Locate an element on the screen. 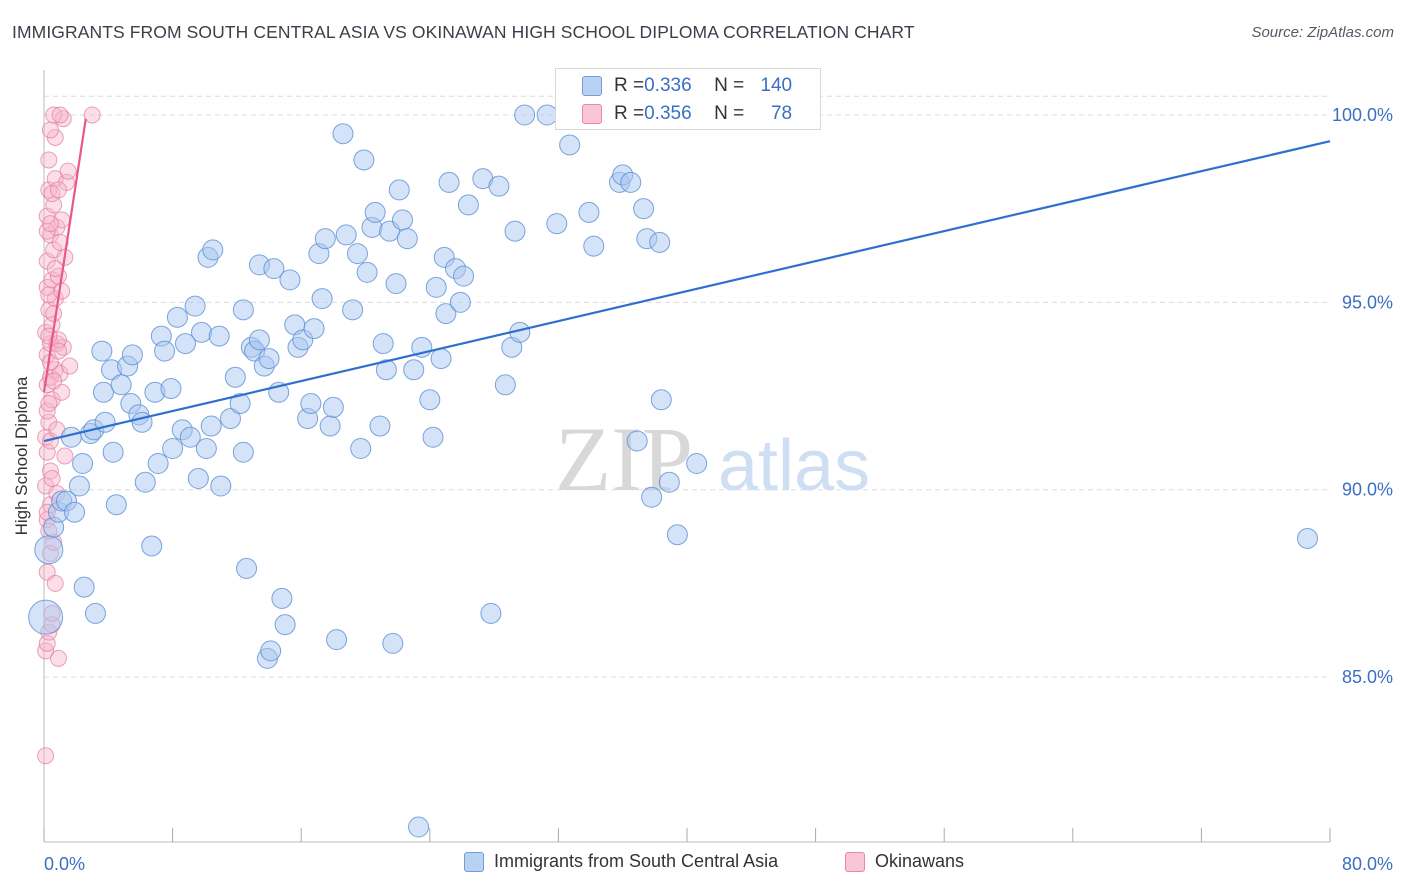  legend-item-okinawans: Okinawans is located at coordinates (904, 861).